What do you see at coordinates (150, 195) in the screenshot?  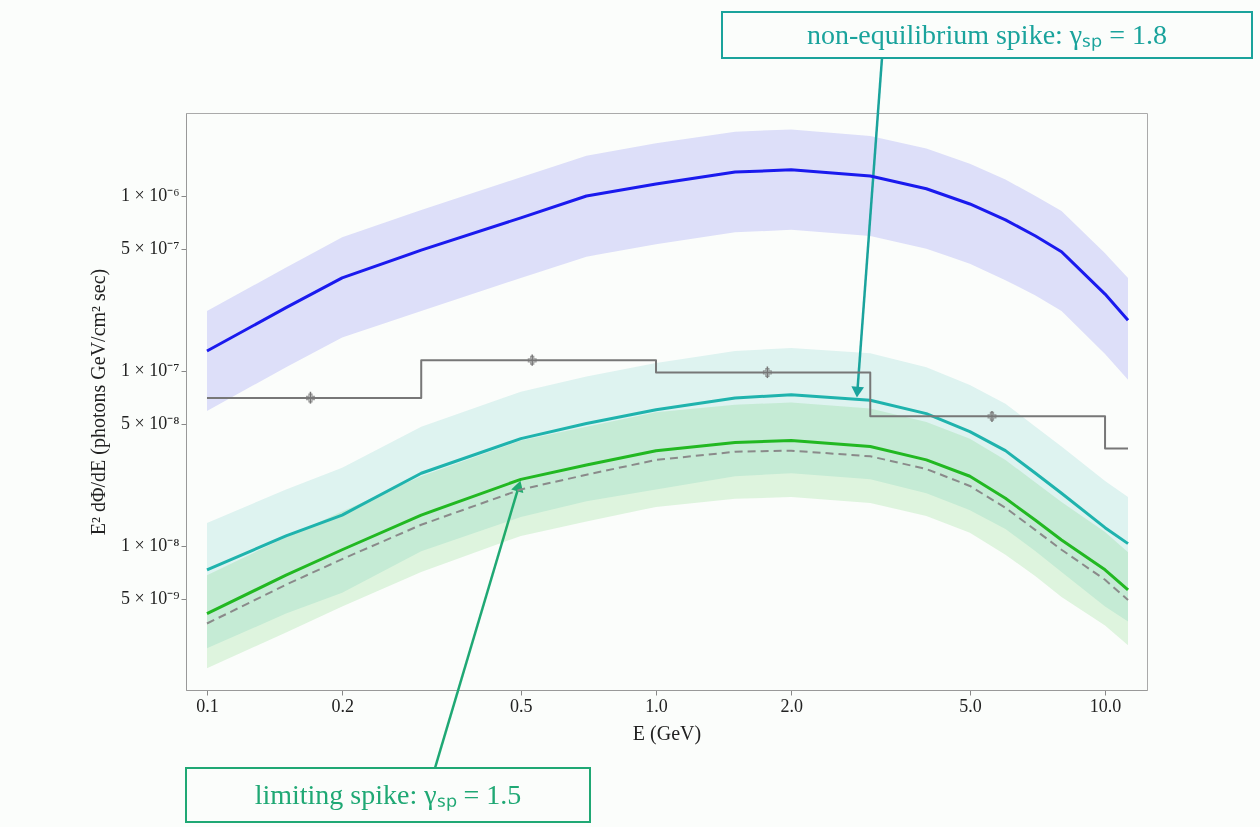 I see `y-tick-label: 1 × 10⁻⁶` at bounding box center [150, 195].